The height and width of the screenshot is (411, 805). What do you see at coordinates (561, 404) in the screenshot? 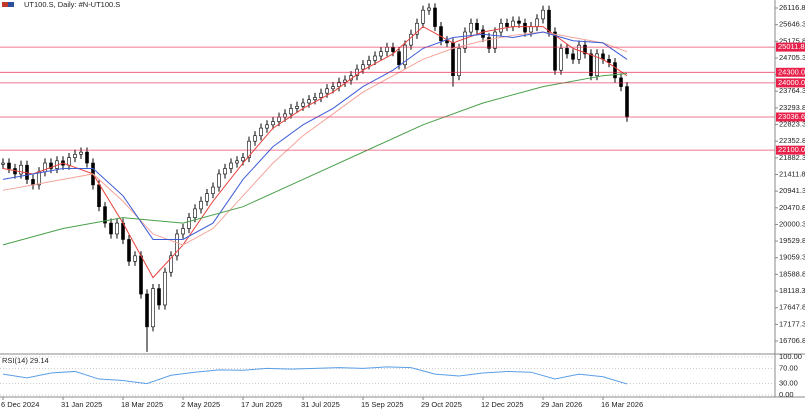
I see `x-tick-label: 29 Jan 2026` at bounding box center [561, 404].